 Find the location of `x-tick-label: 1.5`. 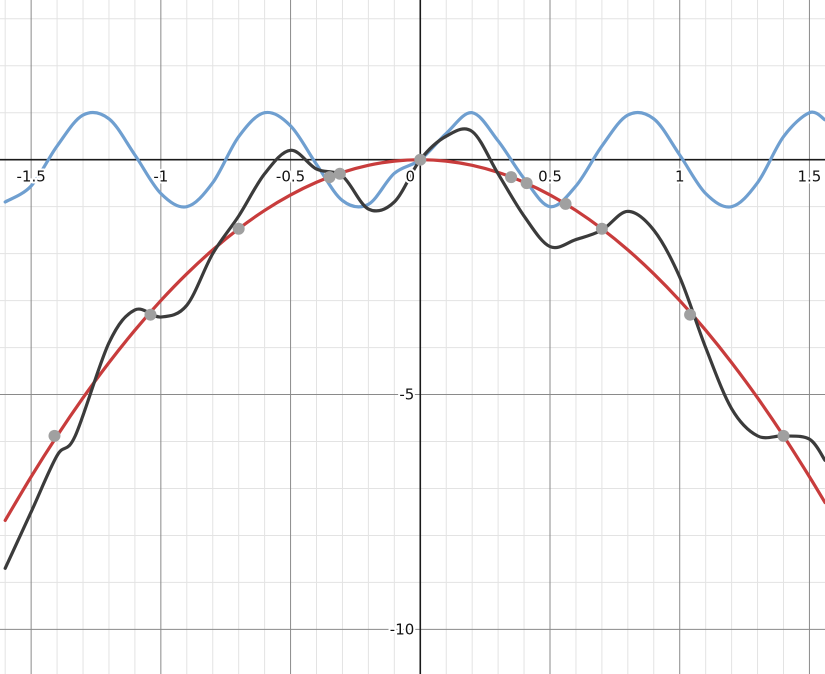

x-tick-label: 1.5 is located at coordinates (810, 177).